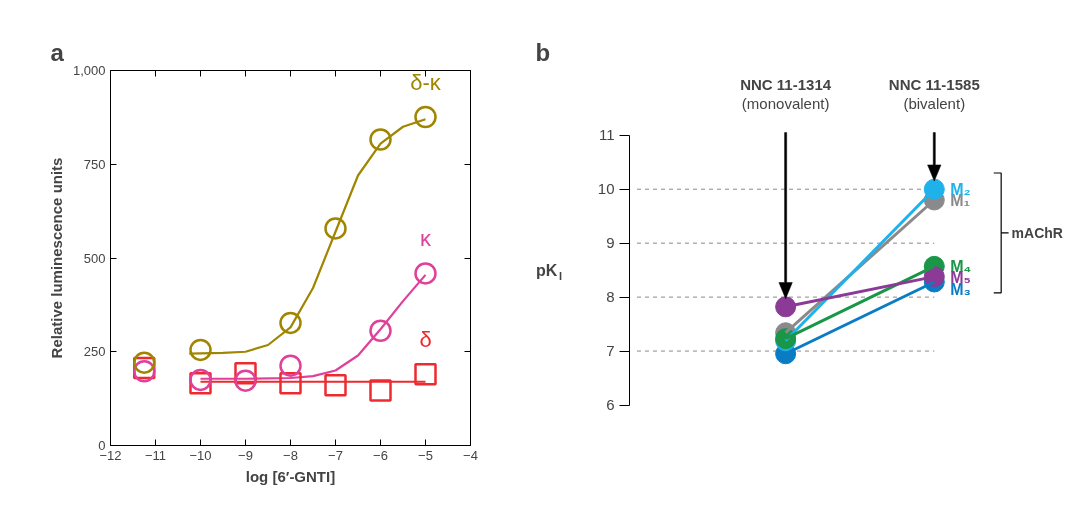  Describe the element at coordinates (610, 243) in the screenshot. I see `y-tick-label: 9` at that location.